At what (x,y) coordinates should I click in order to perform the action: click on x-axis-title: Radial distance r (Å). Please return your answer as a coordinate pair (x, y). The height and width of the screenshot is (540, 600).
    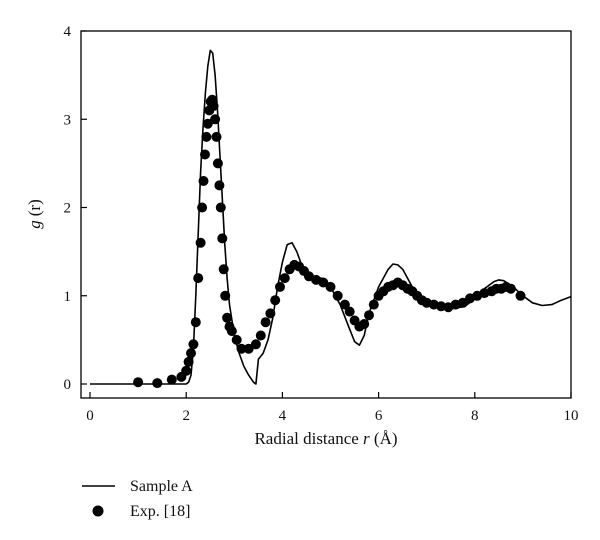
    Looking at the image, I should click on (325, 438).